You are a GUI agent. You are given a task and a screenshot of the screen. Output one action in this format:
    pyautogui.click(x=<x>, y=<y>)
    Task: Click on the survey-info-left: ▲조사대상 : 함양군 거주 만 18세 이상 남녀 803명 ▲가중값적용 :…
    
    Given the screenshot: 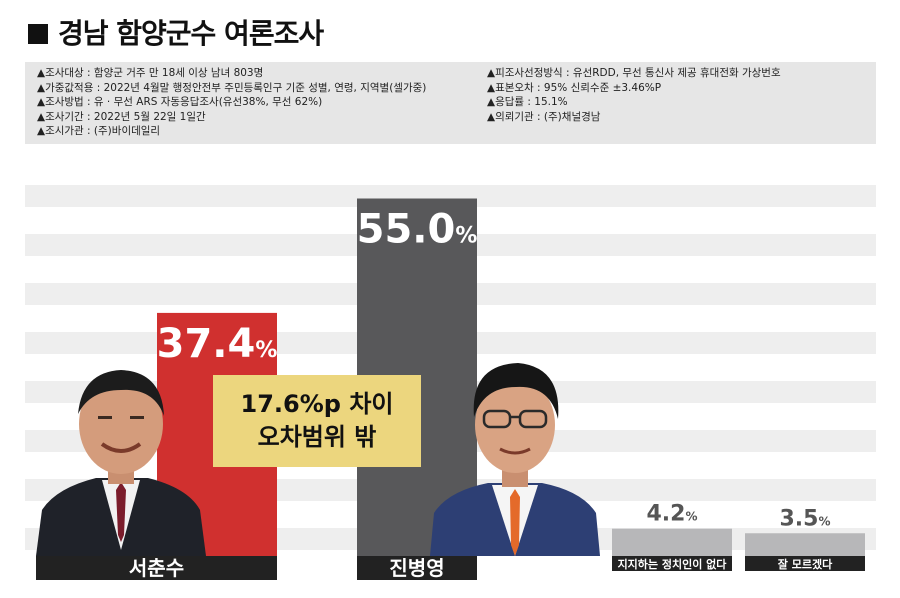 What is the action you would take?
    pyautogui.click(x=231, y=102)
    